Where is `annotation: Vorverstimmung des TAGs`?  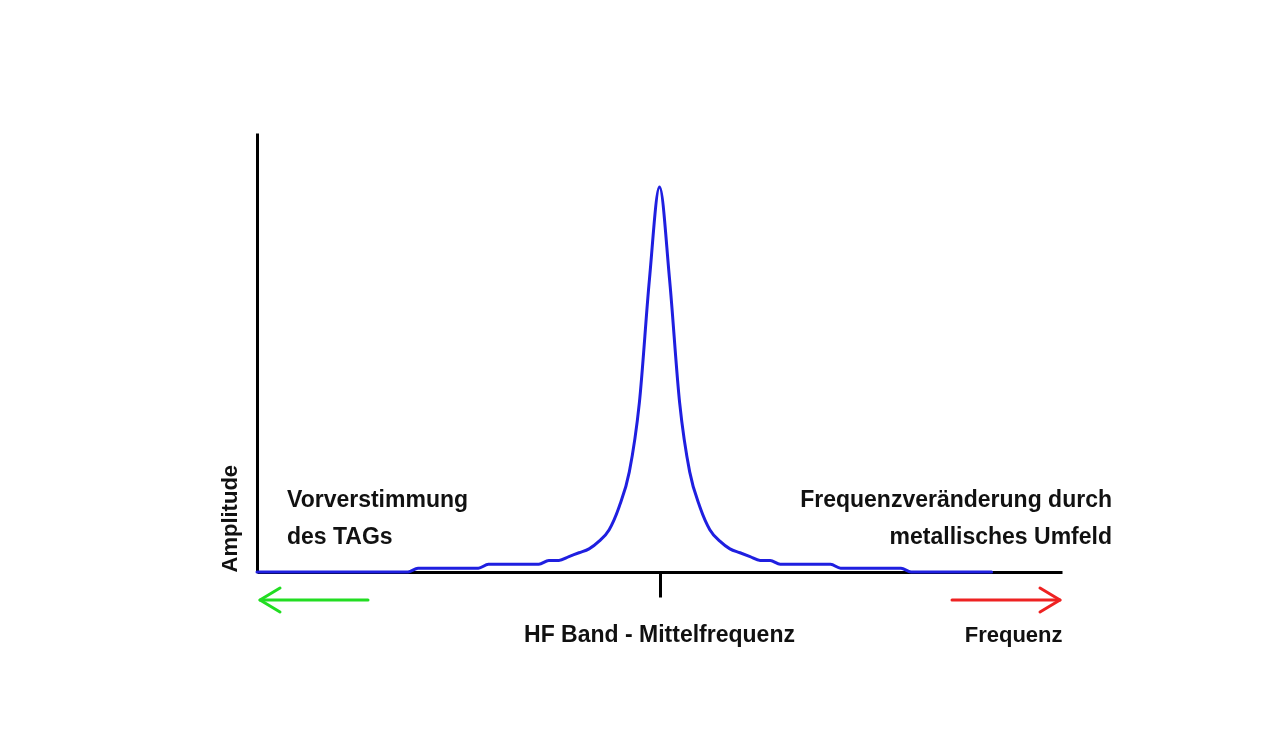
annotation: Vorverstimmung des TAGs is located at coordinates (378, 517).